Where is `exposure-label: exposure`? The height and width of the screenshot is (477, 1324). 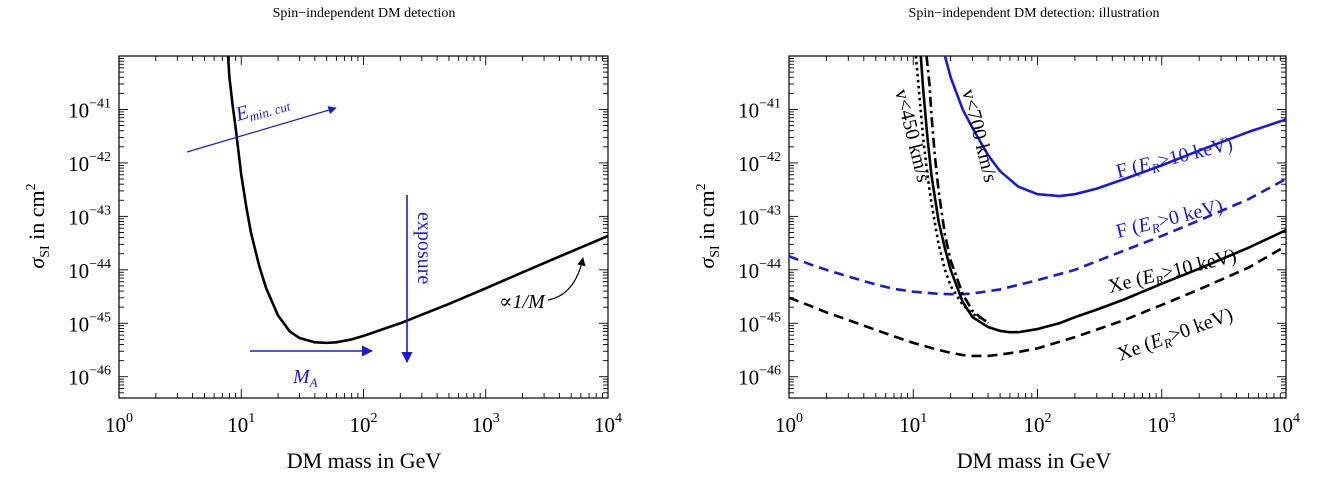
exposure-label: exposure is located at coordinates (424, 248).